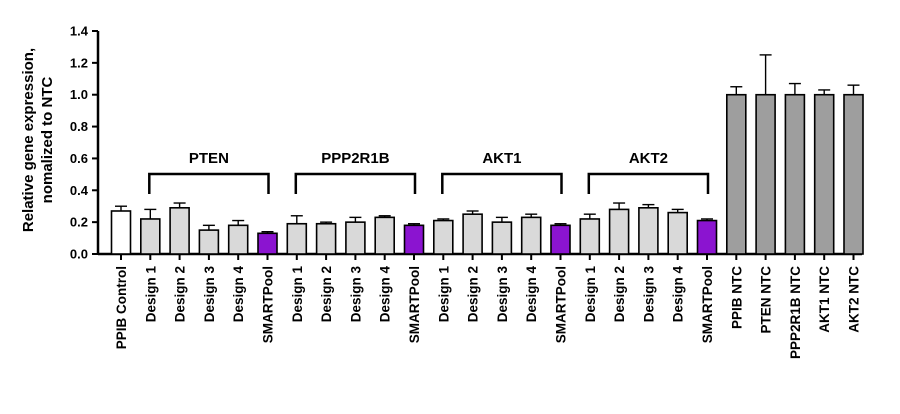 The width and height of the screenshot is (900, 414). I want to click on group-label: AKT2, so click(648, 158).